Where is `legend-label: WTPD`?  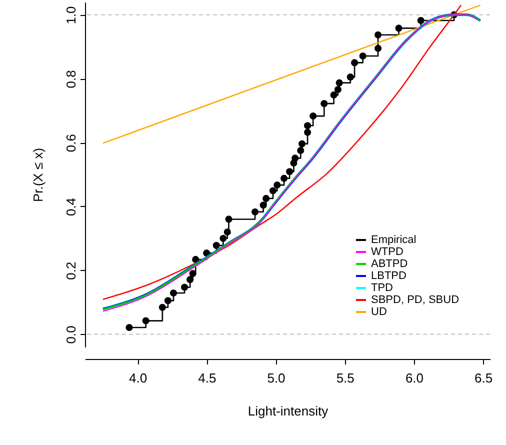
legend-label: WTPD is located at coordinates (387, 252).